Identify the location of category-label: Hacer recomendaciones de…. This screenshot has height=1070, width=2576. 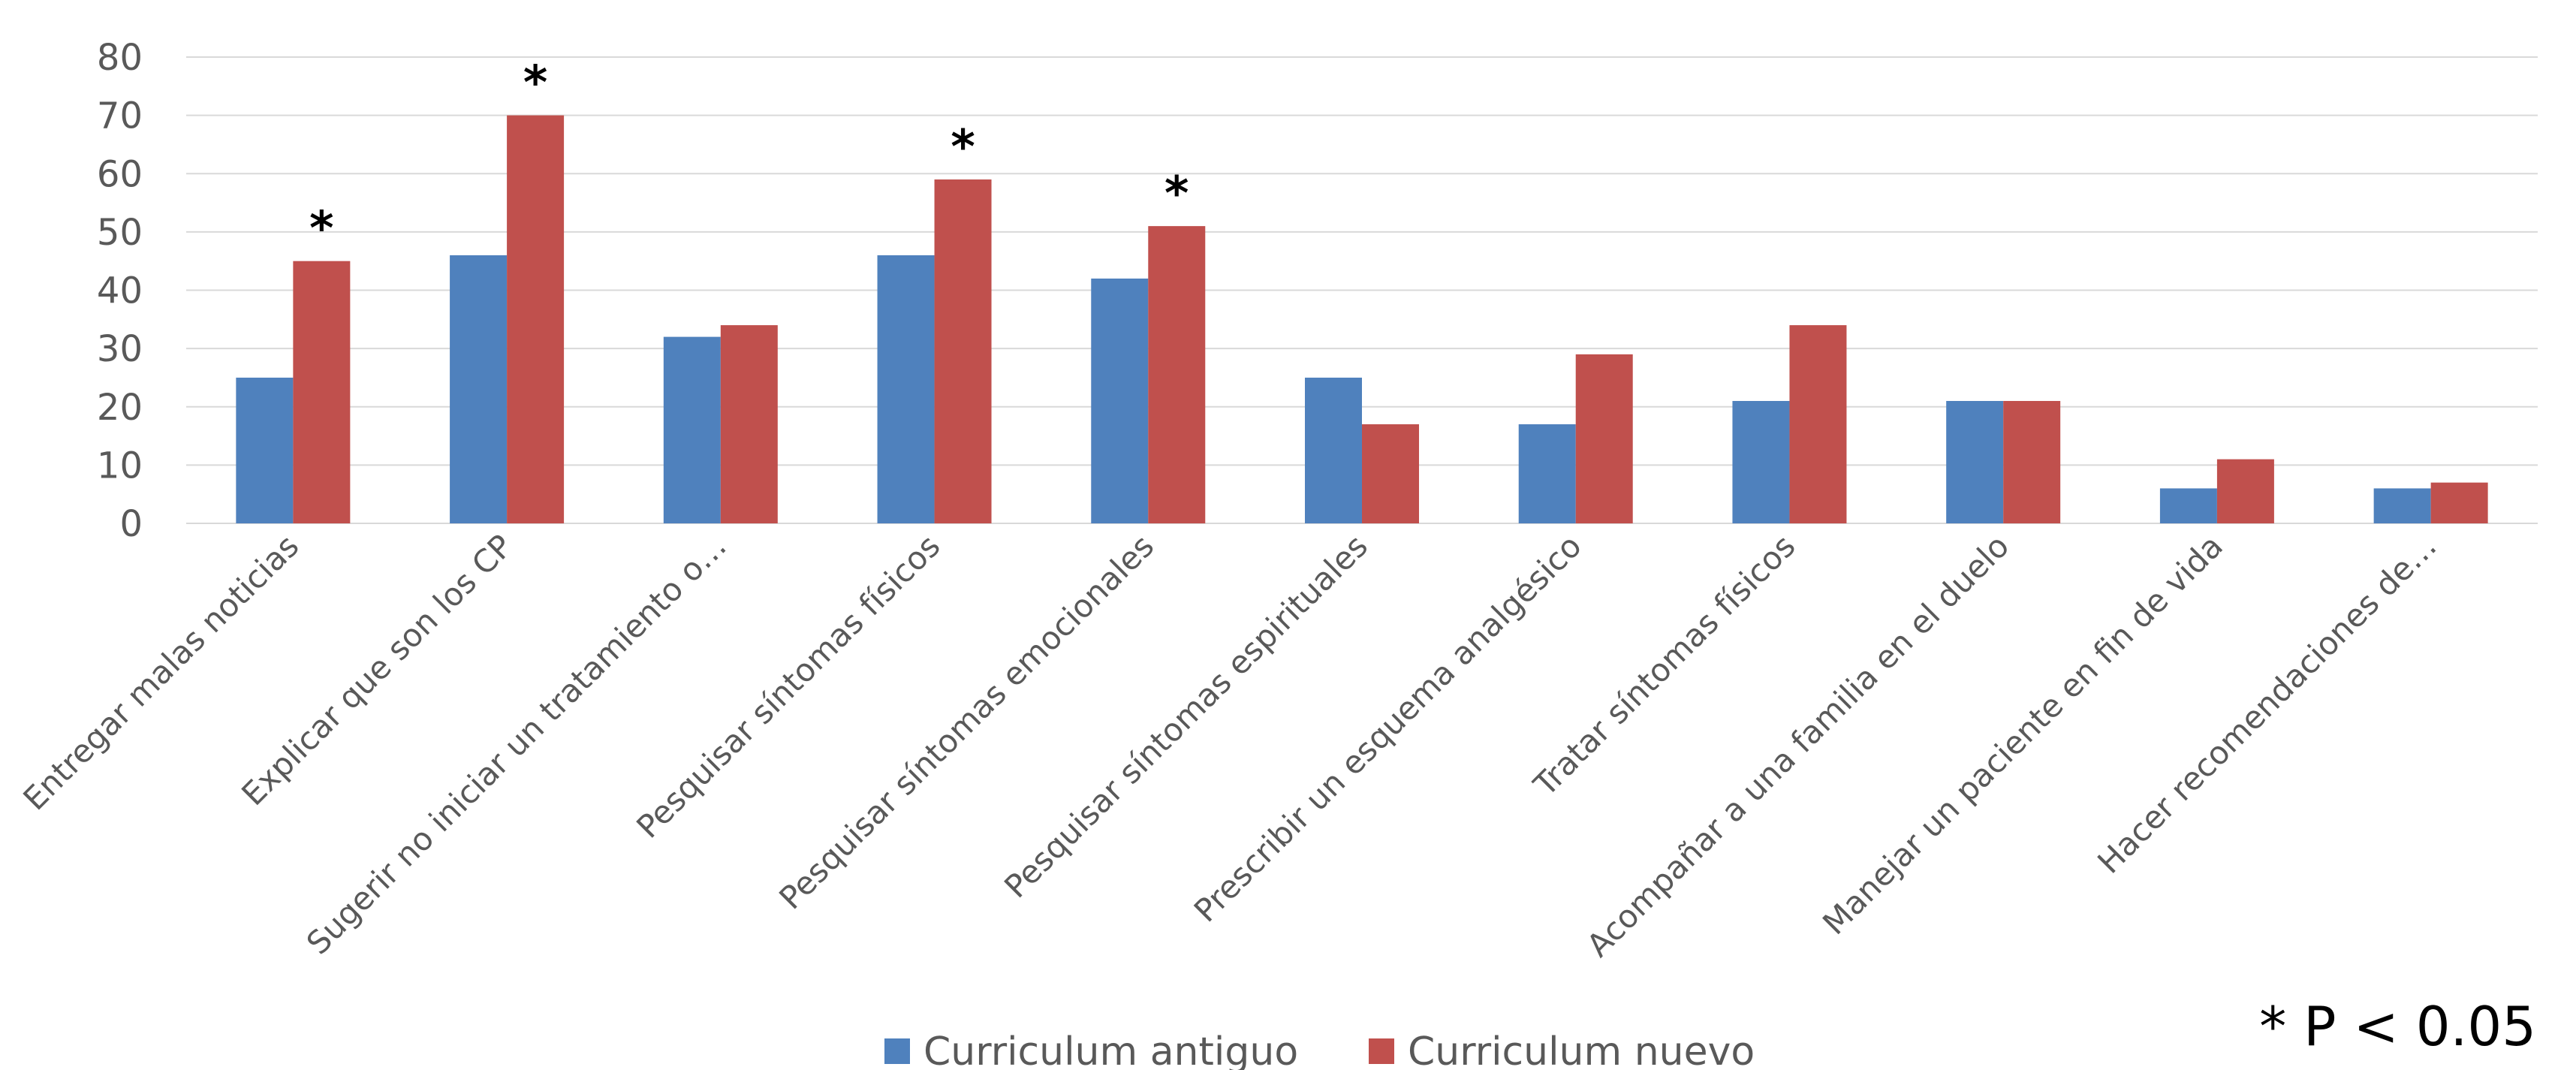
(2266, 703).